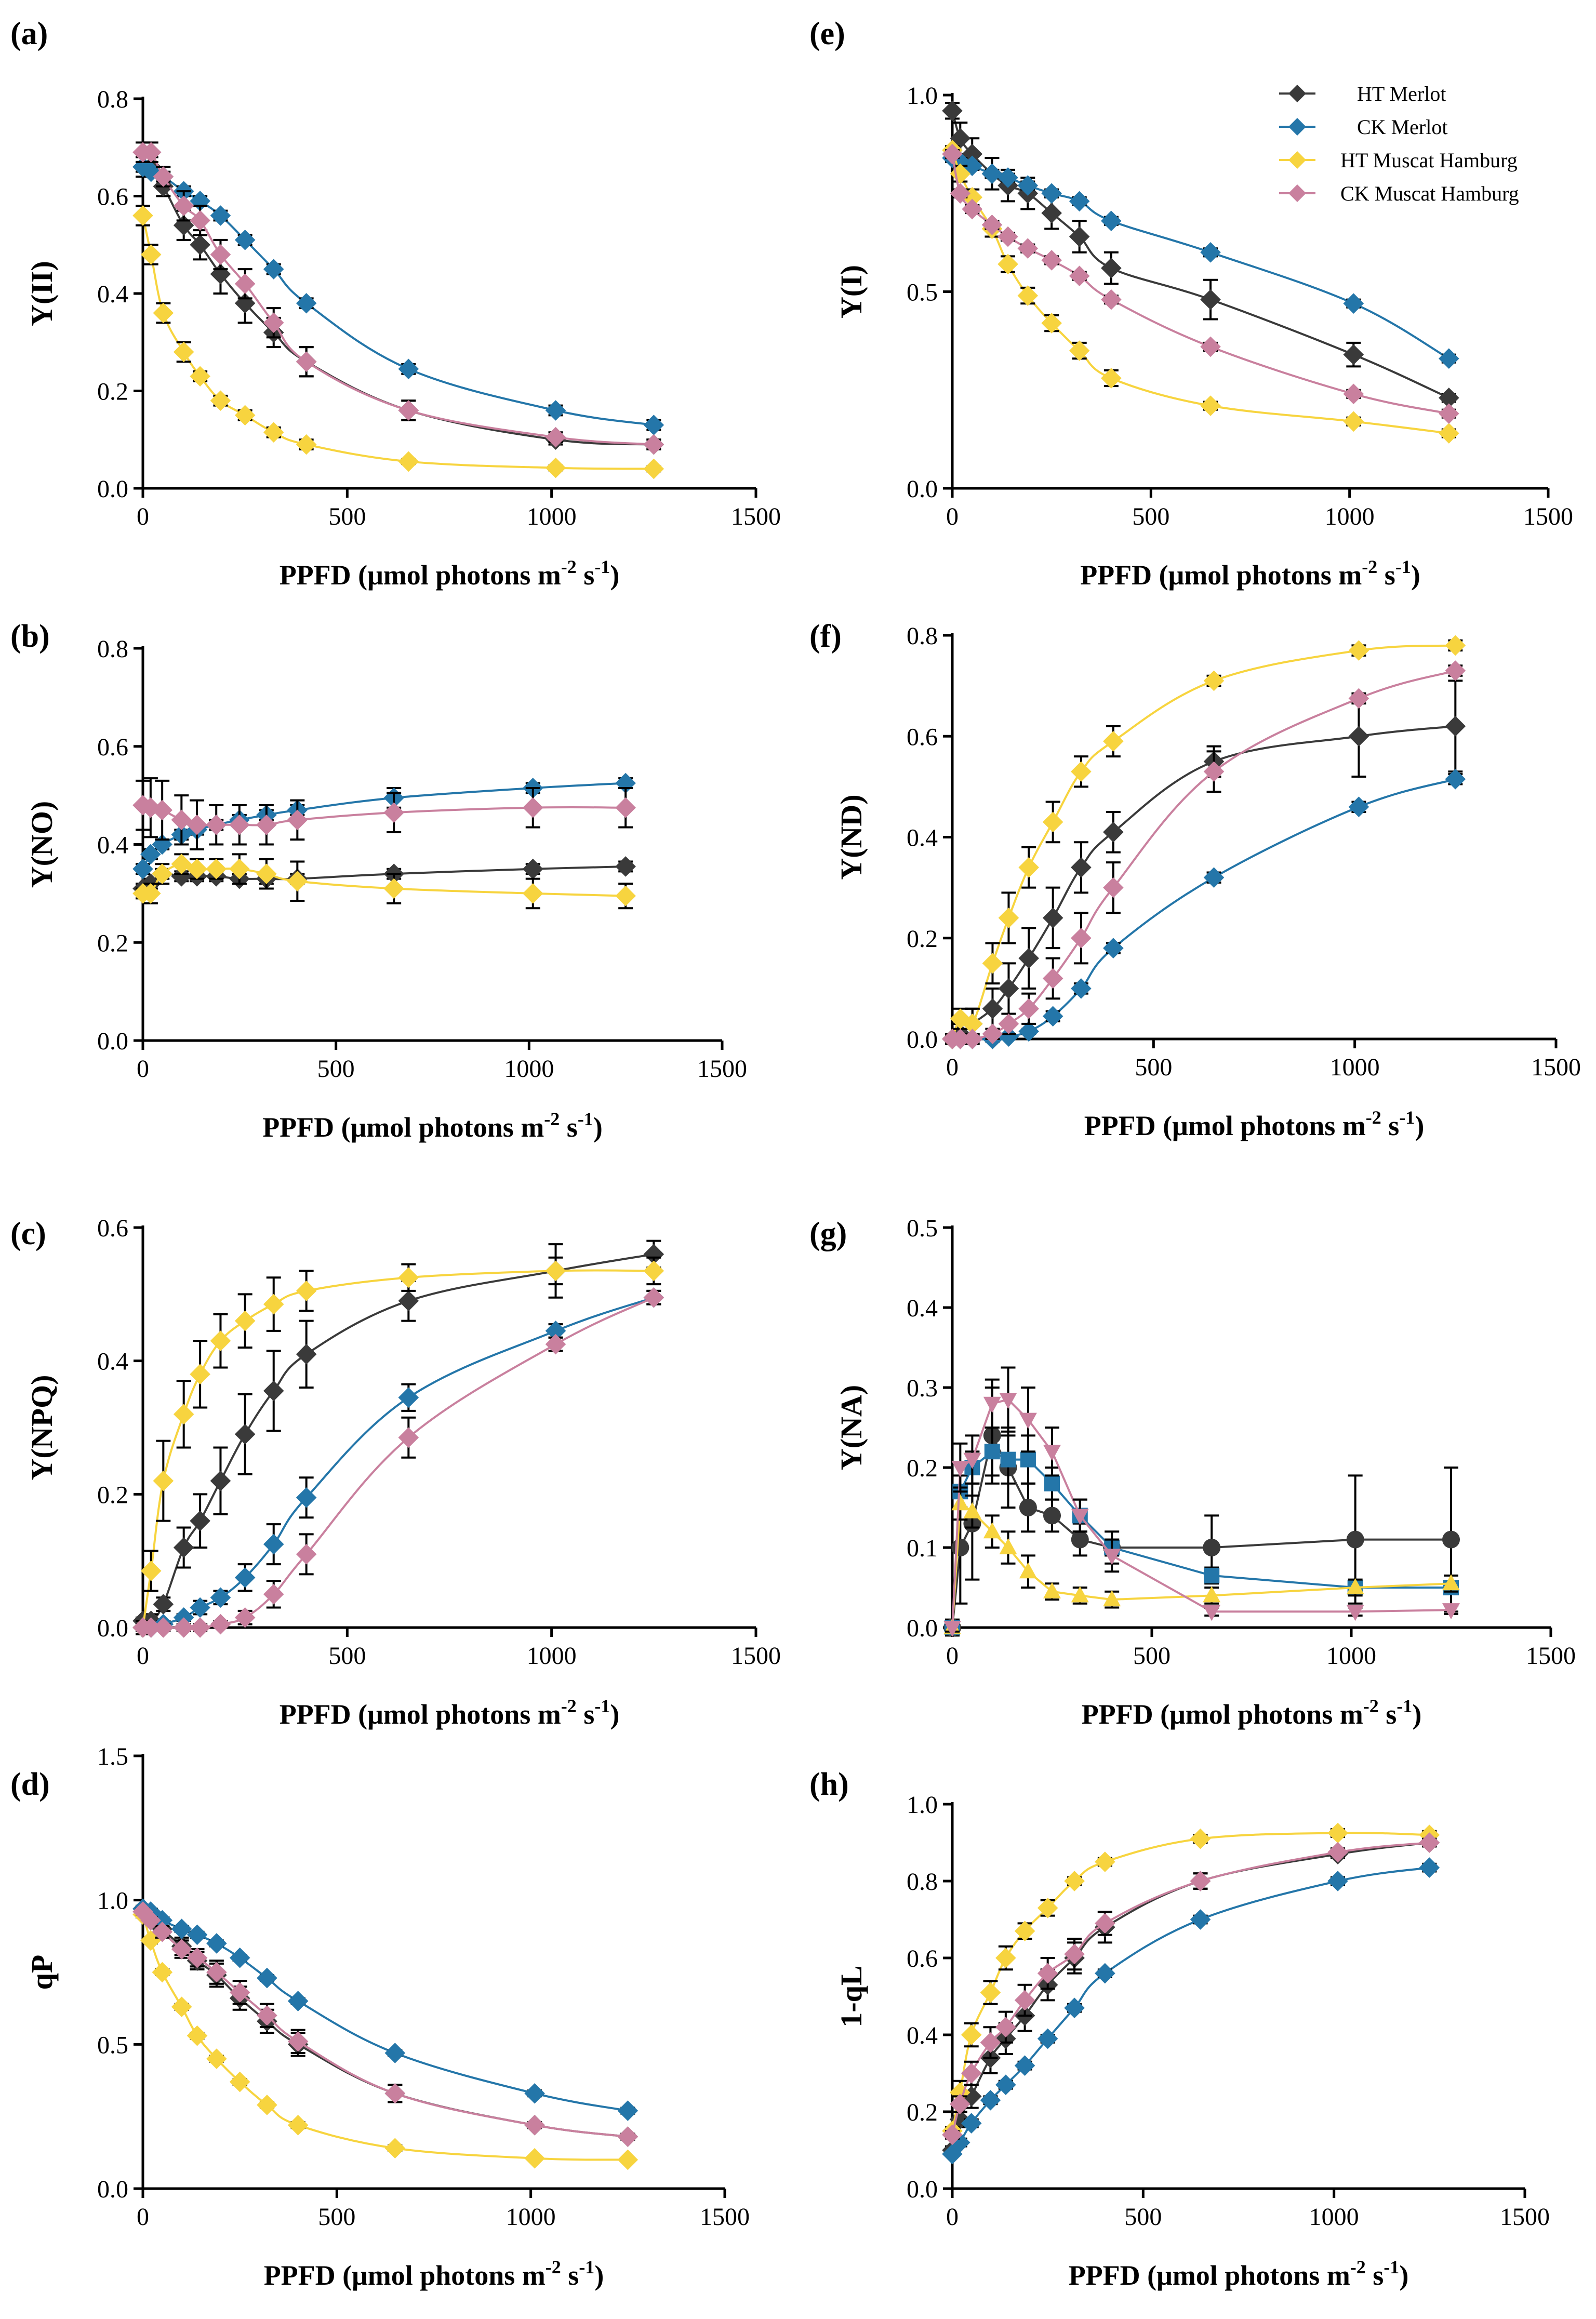 The image size is (1596, 2319). What do you see at coordinates (1416, 1715) in the screenshot?
I see `x-axis-label-part-6-4: )` at bounding box center [1416, 1715].